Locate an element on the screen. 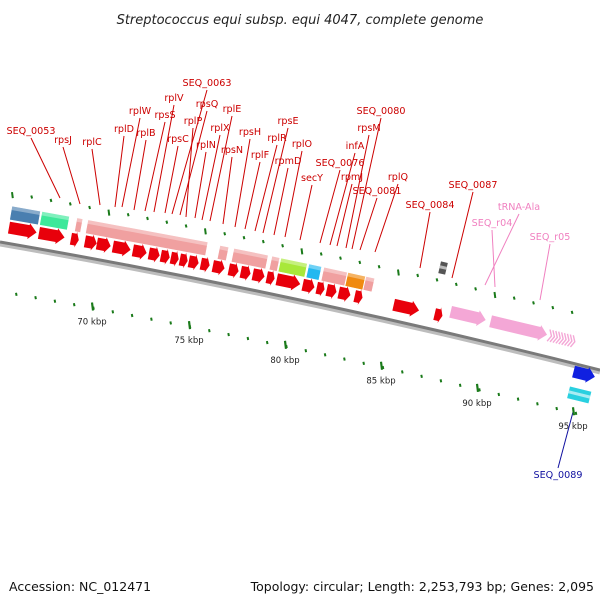  gene-label: rpsS is located at coordinates (164, 115).